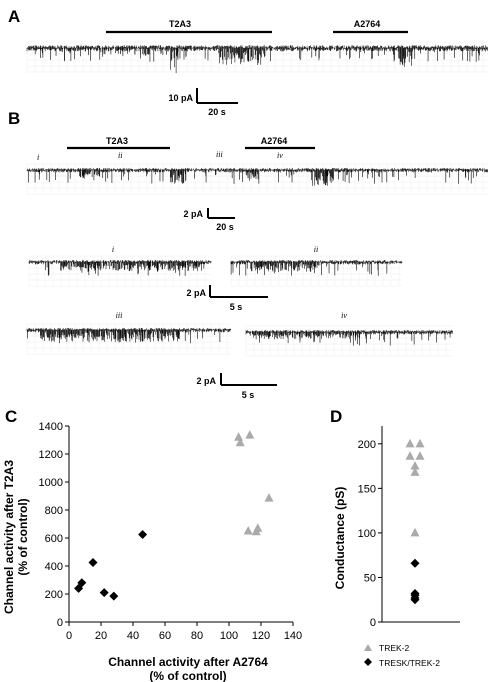 Image resolution: width=497 pixels, height=682 pixels. Describe the element at coordinates (69, 636) in the screenshot. I see `x-tick-label-c: 0` at that location.